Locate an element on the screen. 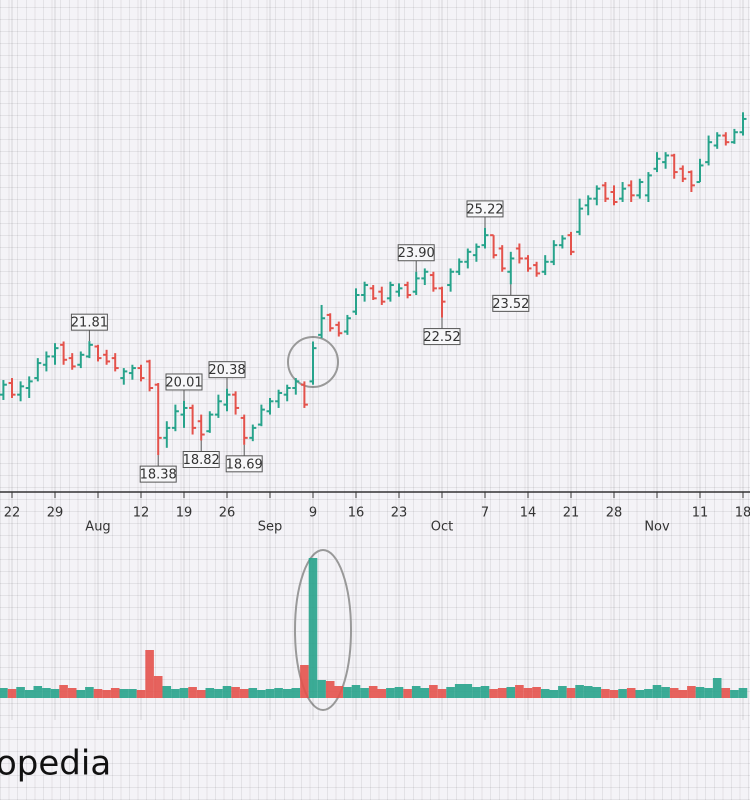  price-label: 23.52 is located at coordinates (510, 304).